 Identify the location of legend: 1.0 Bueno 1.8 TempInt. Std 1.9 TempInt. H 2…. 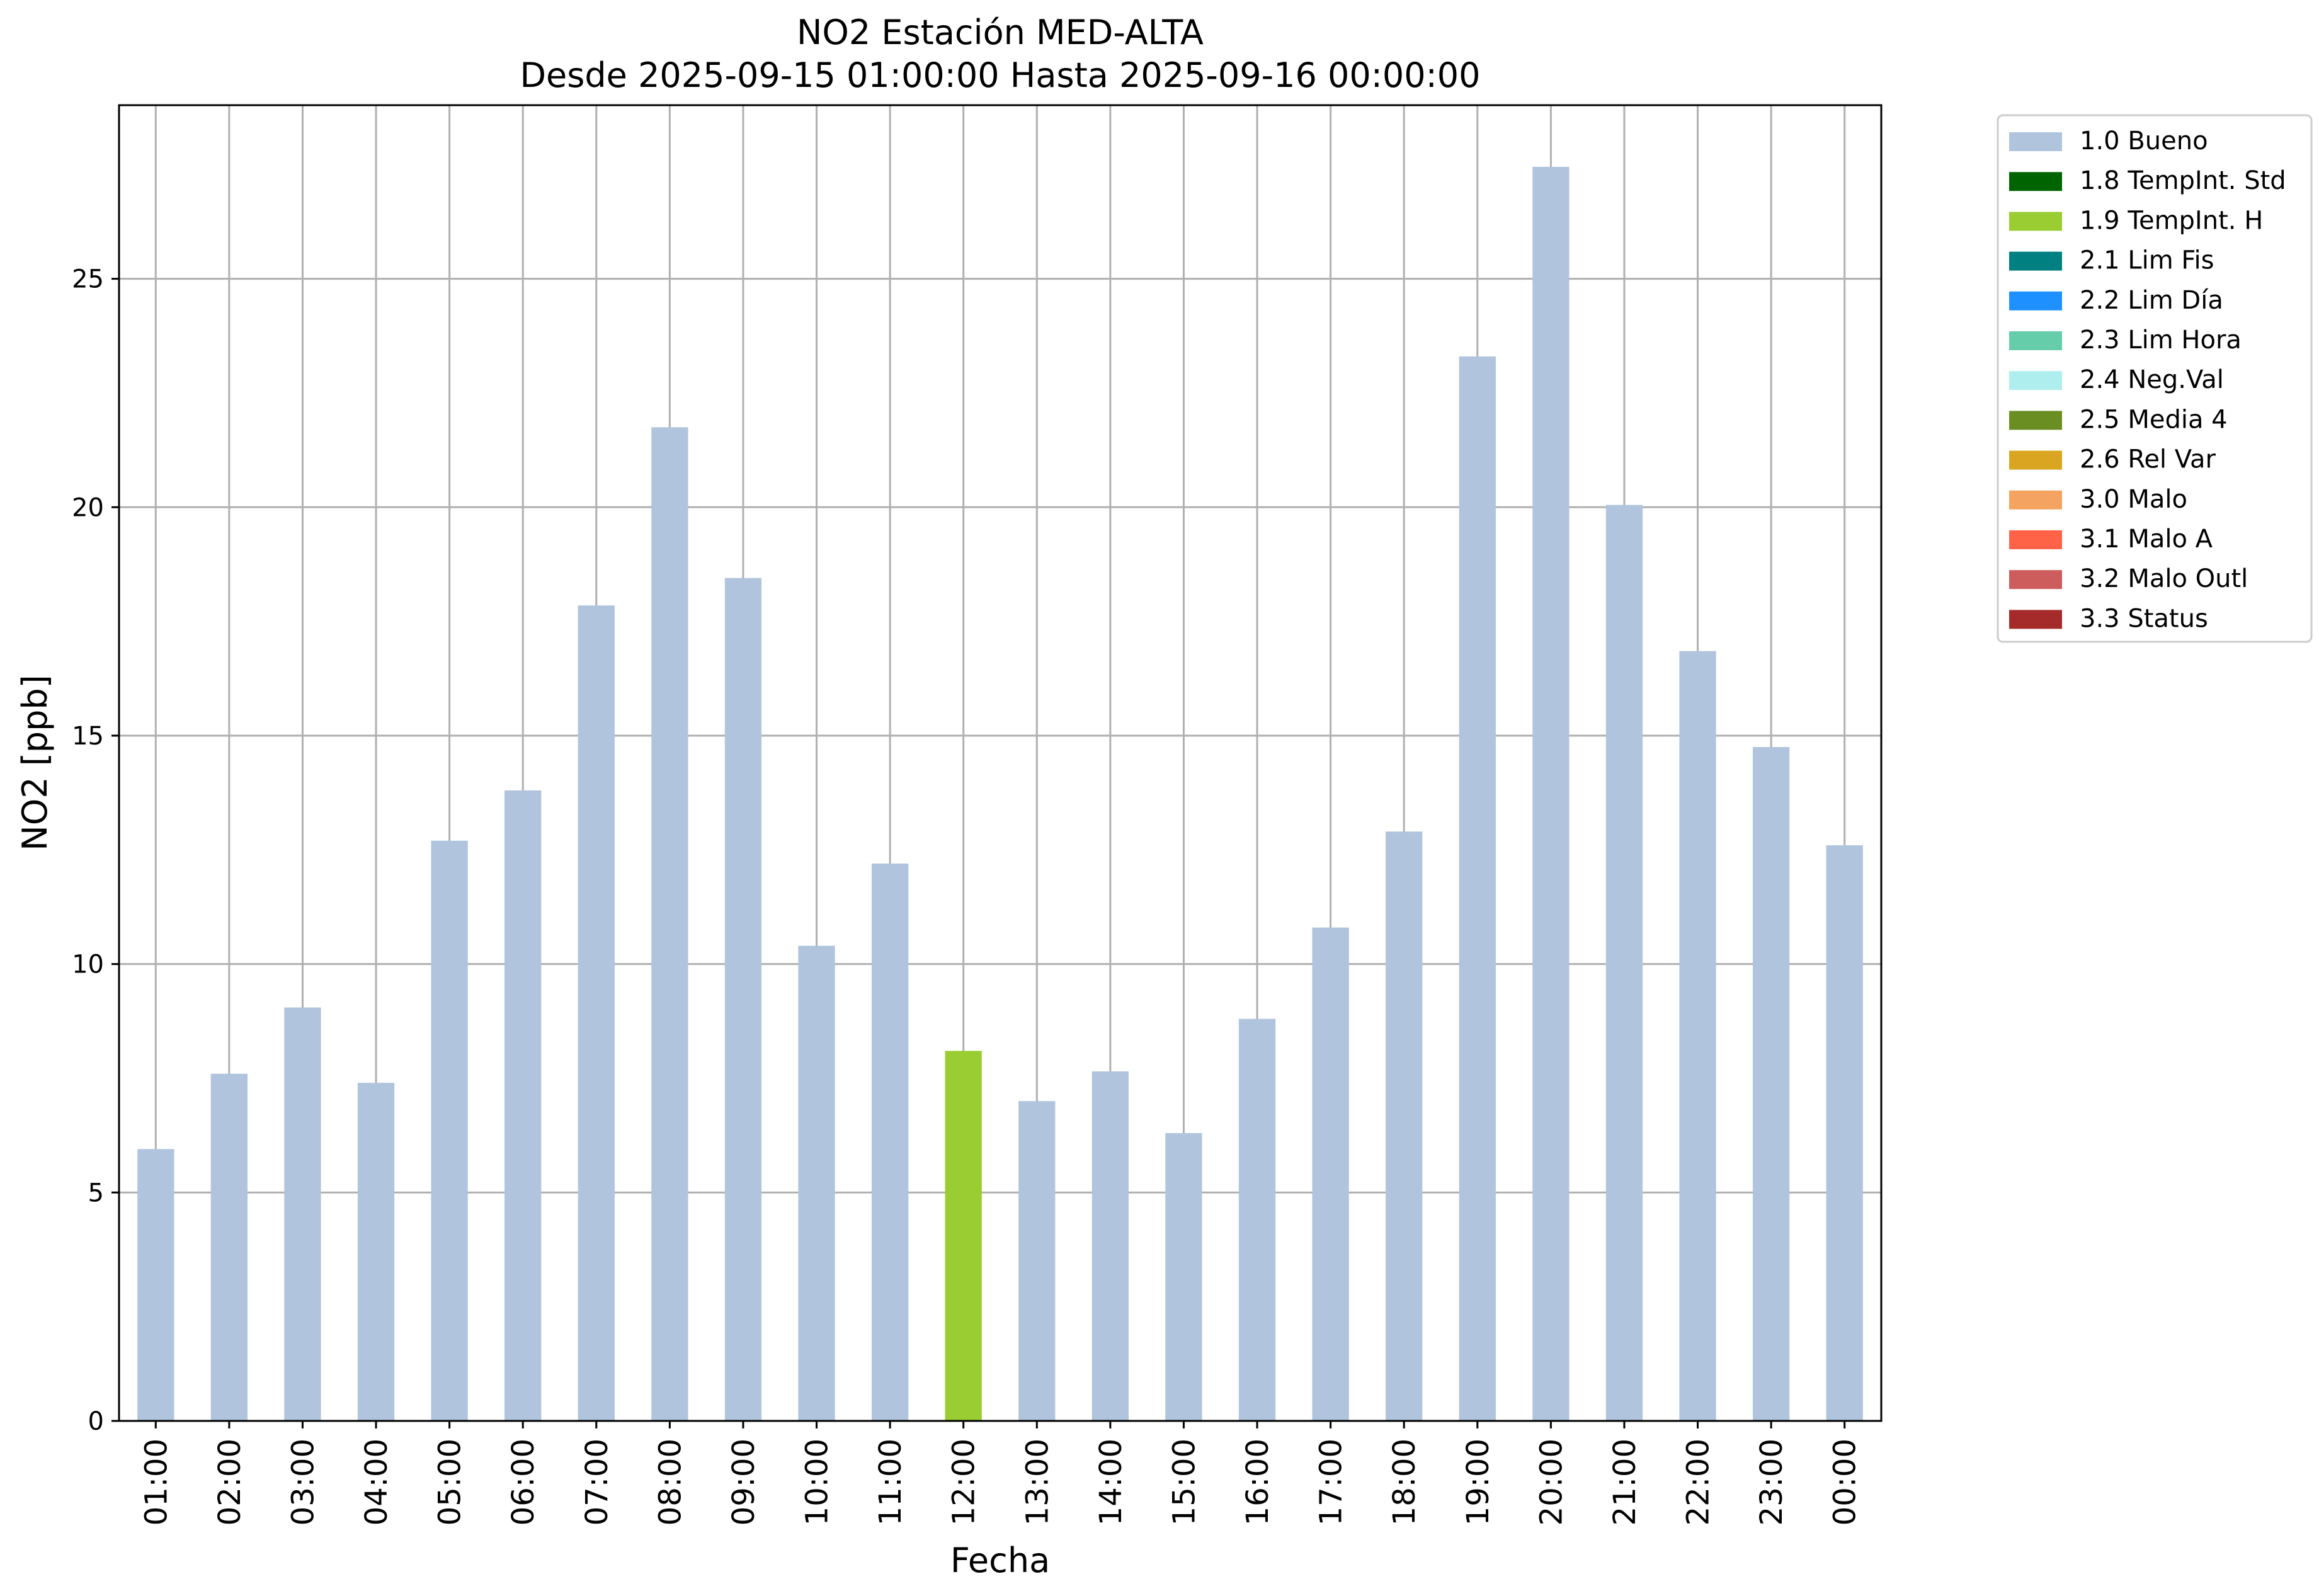
(2155, 378).